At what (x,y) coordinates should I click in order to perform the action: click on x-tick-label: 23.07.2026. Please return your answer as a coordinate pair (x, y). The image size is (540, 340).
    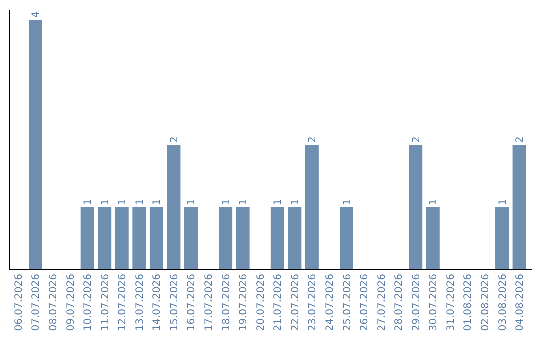
    Looking at the image, I should click on (313, 303).